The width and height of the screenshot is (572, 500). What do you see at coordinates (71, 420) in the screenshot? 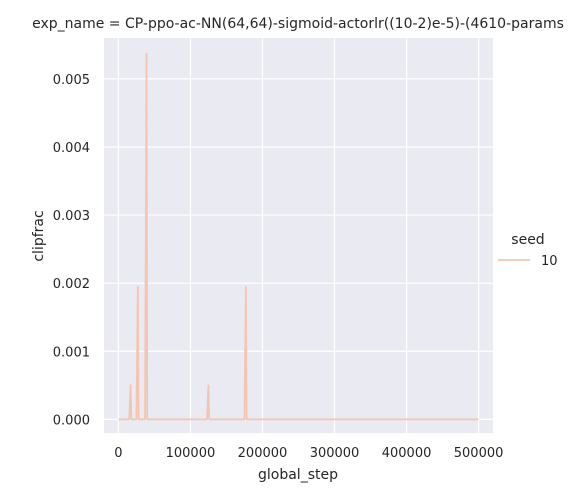
I see `y-tick-label: 0.000` at bounding box center [71, 420].